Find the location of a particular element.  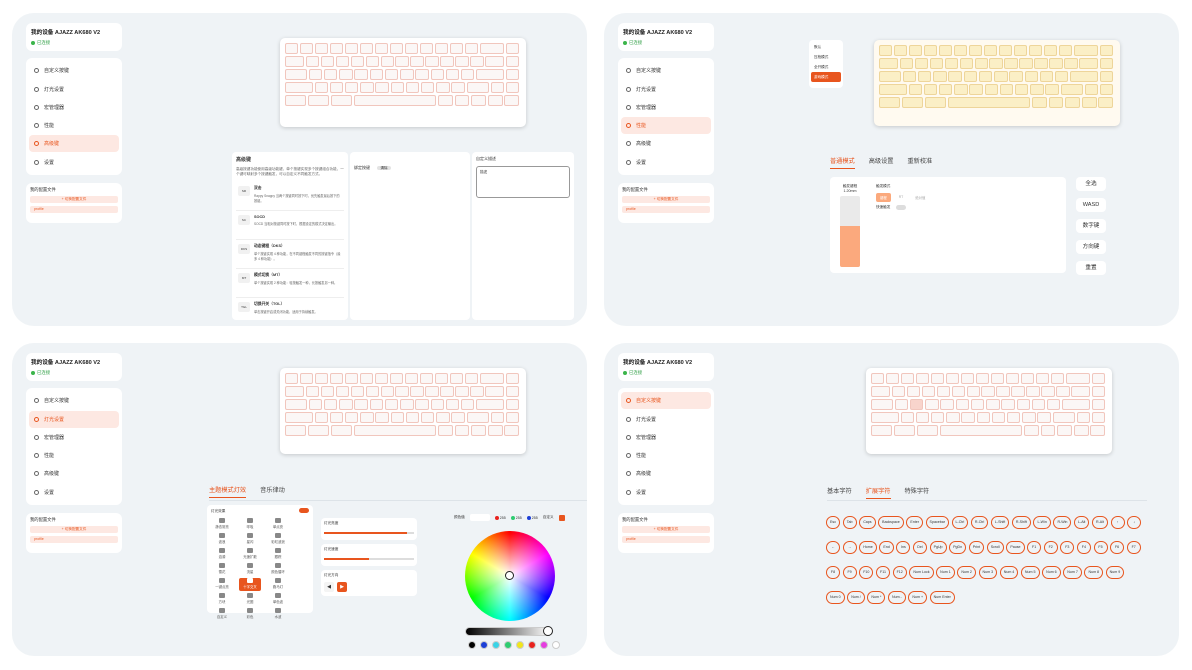

key-option: Num Enter is located at coordinates (942, 597).